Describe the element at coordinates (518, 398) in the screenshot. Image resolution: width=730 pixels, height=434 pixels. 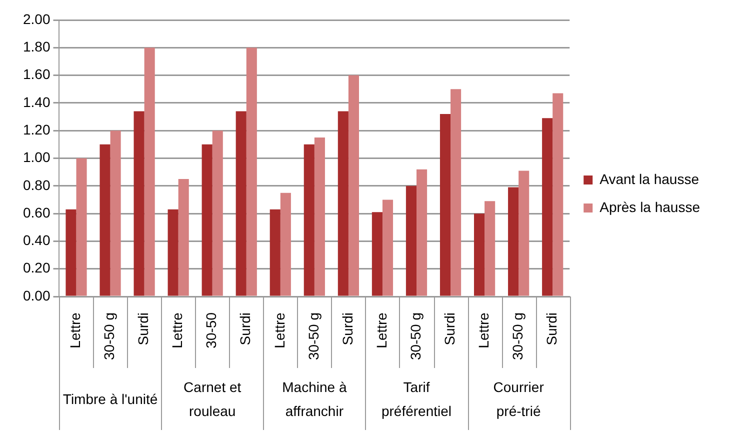
I see `text: Courrier pré-trié` at that location.